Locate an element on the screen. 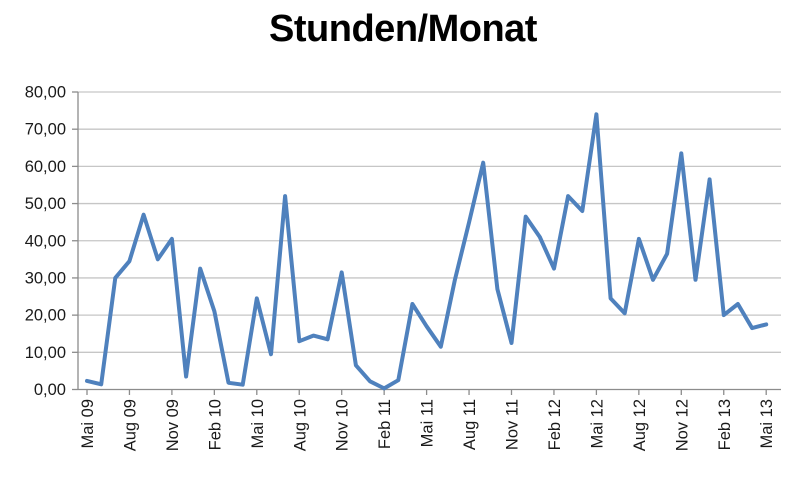 The width and height of the screenshot is (800, 479). y-tick-label: 10,00 is located at coordinates (45, 353).